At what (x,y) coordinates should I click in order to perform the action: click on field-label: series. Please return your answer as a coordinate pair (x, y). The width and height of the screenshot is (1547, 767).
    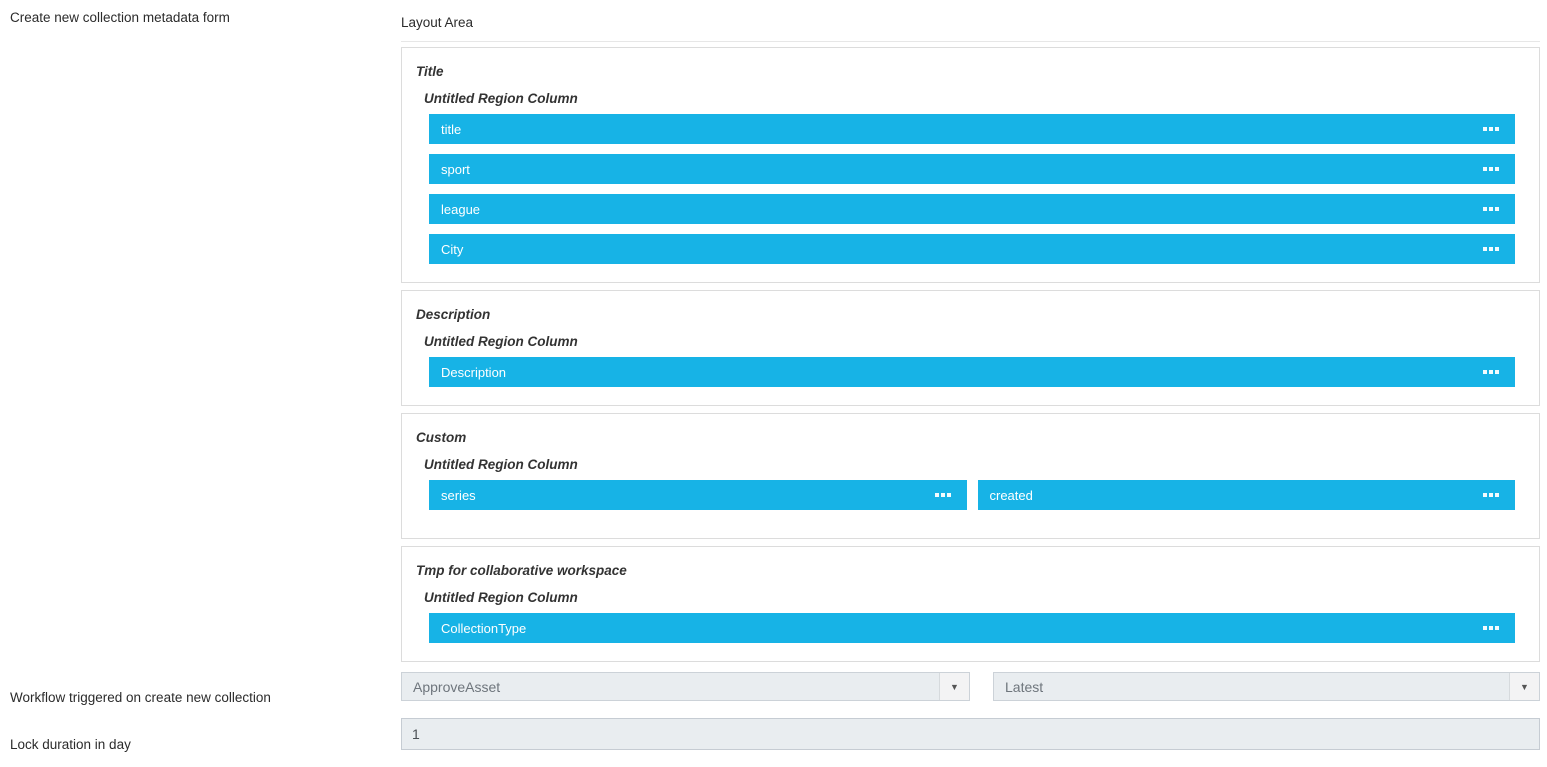
    Looking at the image, I should click on (458, 495).